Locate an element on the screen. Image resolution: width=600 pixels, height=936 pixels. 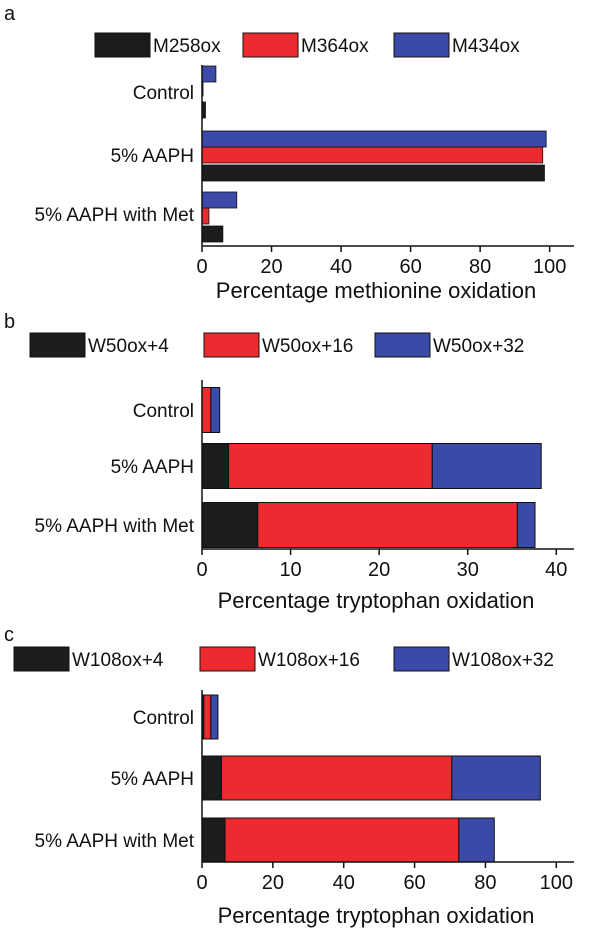
legend: W50ox+4 W50ox+16 W50ox+32 is located at coordinates (276, 345).